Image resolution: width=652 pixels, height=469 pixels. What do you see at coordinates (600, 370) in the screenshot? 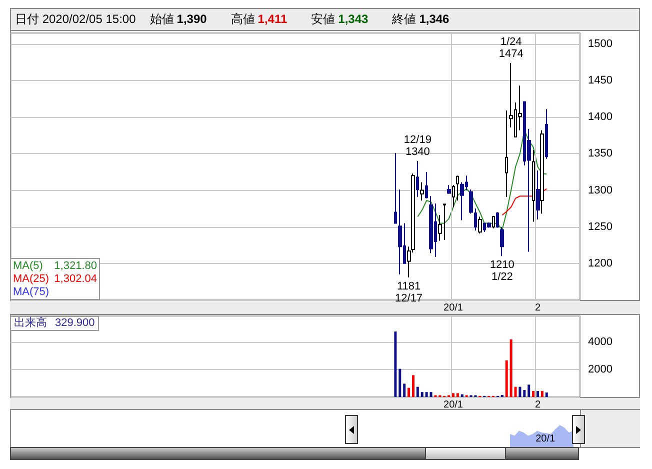
I see `y-tick-label: 2000` at bounding box center [600, 370].